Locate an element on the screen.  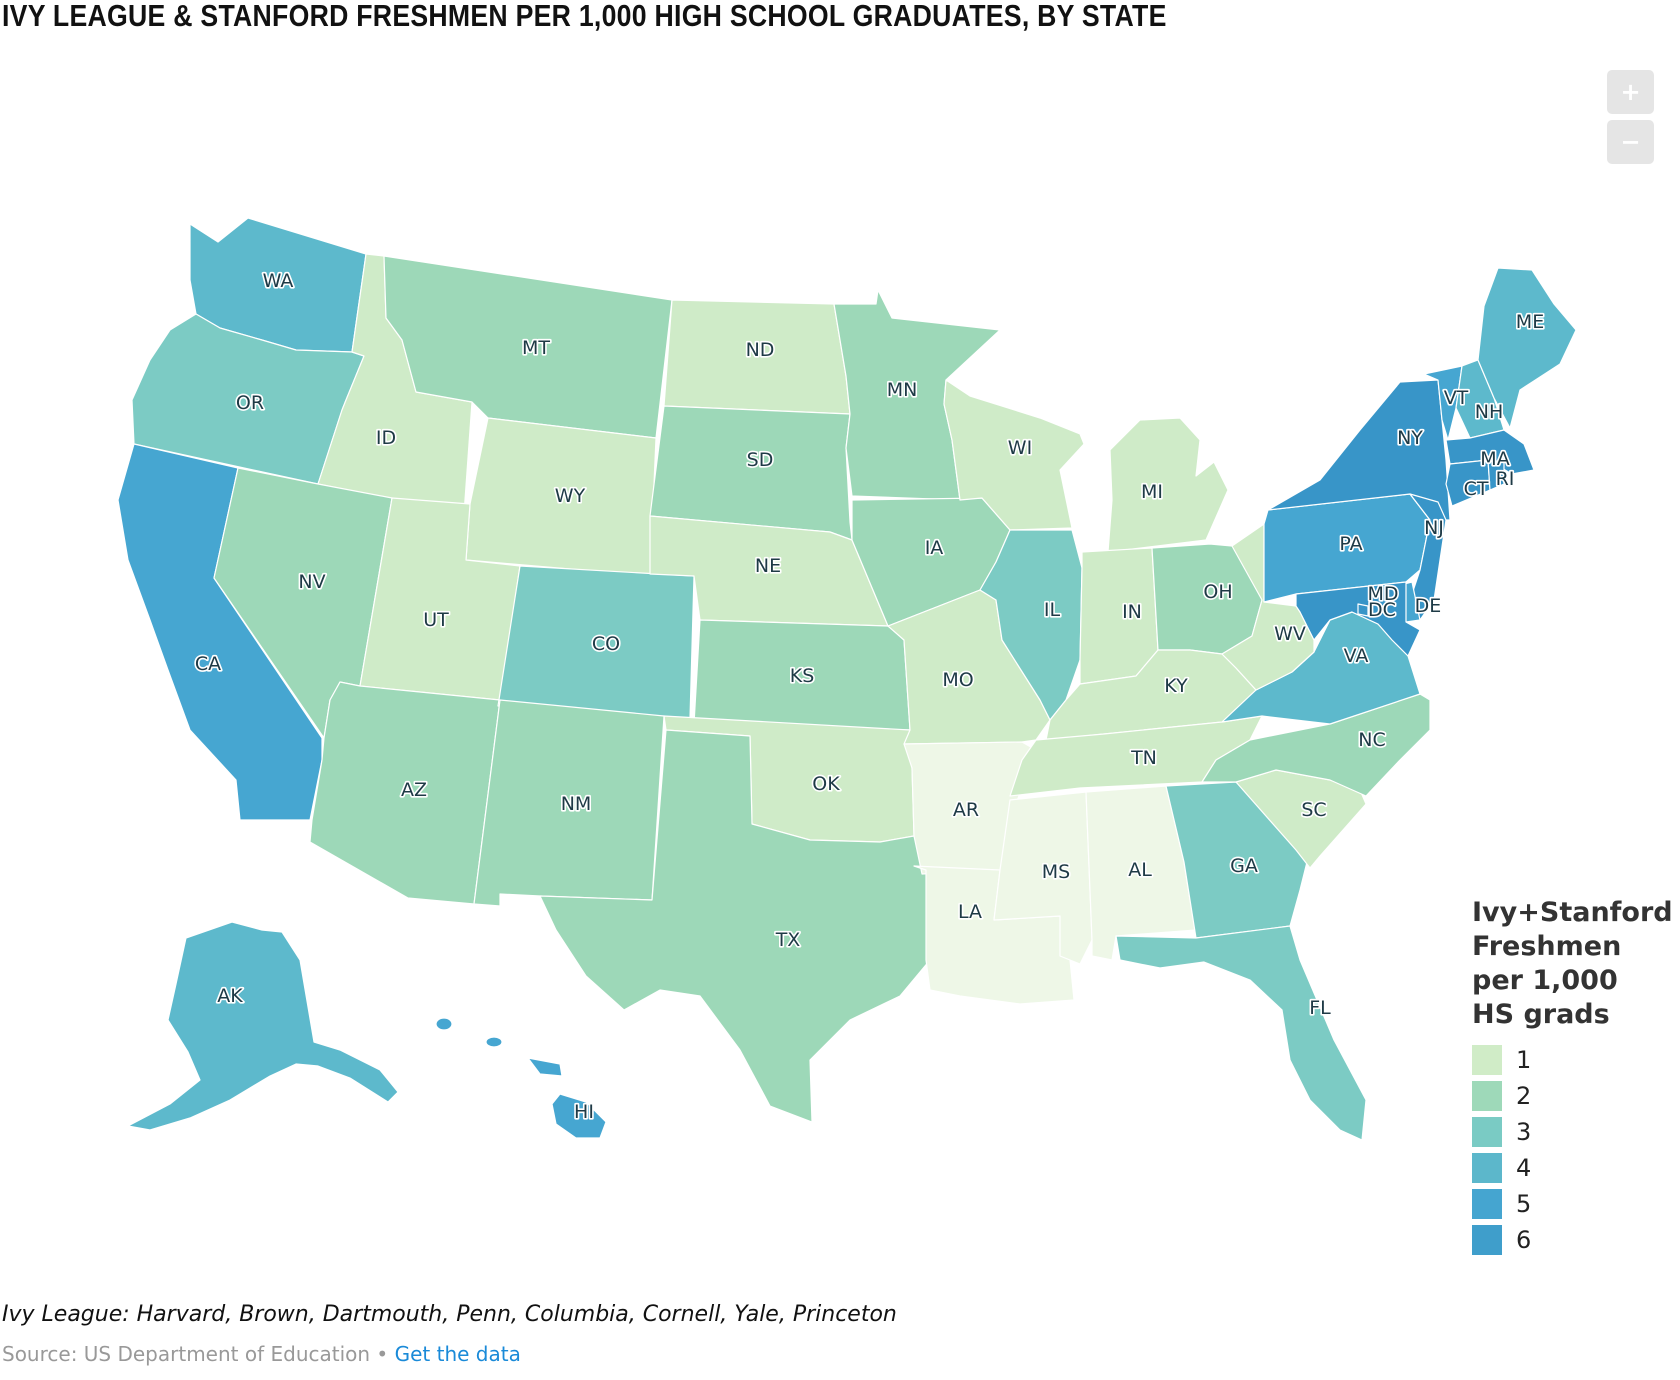
state-label-sd: SD is located at coordinates (760, 460).